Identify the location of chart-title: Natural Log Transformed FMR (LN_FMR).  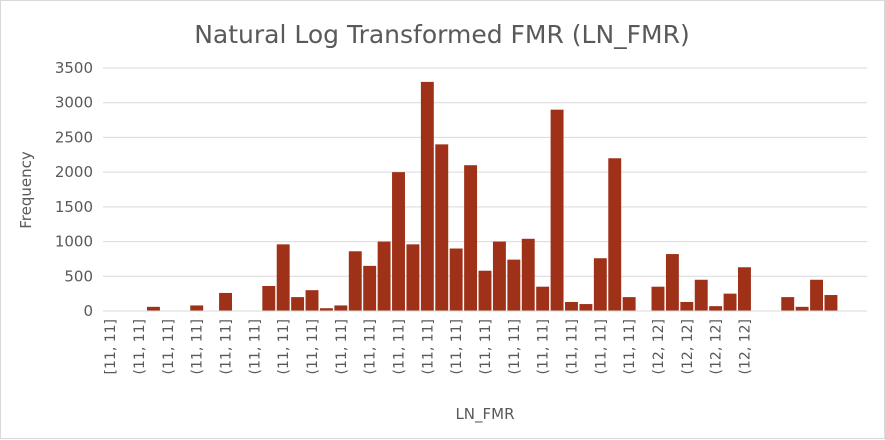
(442, 34).